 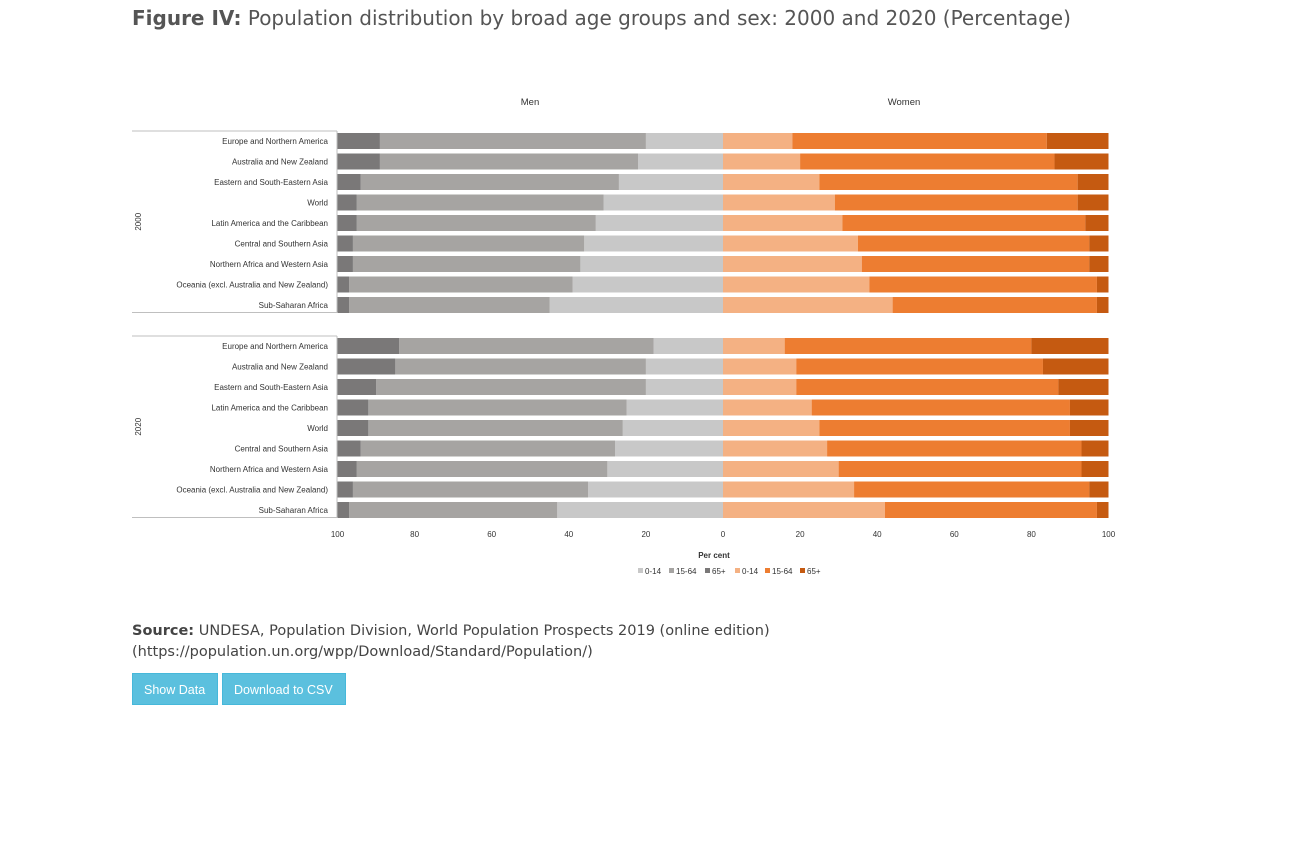 What do you see at coordinates (800, 534) in the screenshot?
I see `x-tick-label: 20` at bounding box center [800, 534].